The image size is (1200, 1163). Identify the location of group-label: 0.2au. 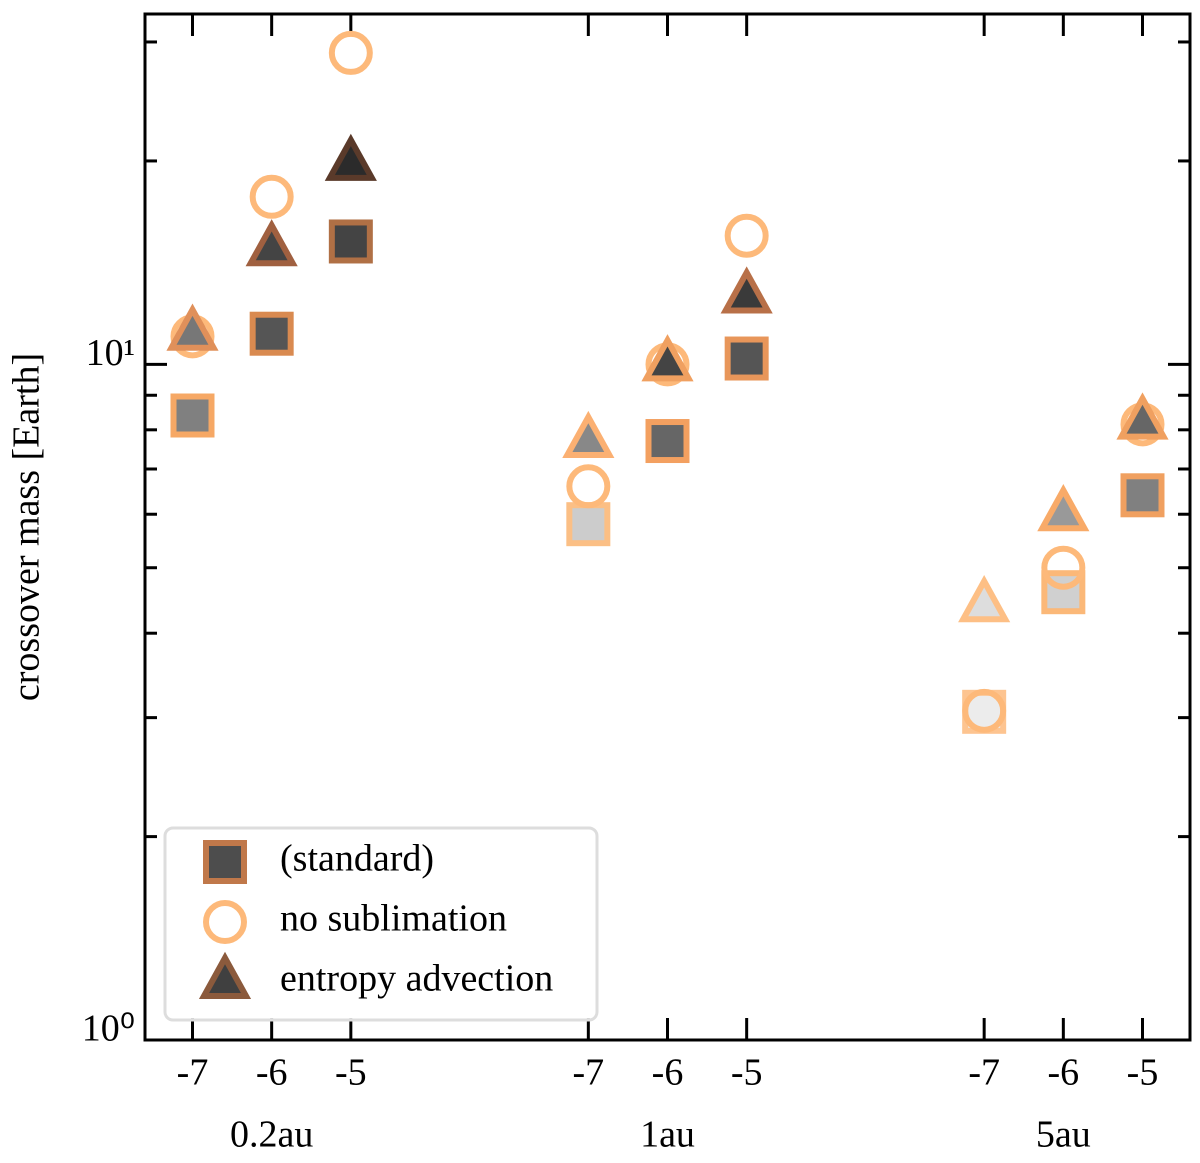
(271, 1135).